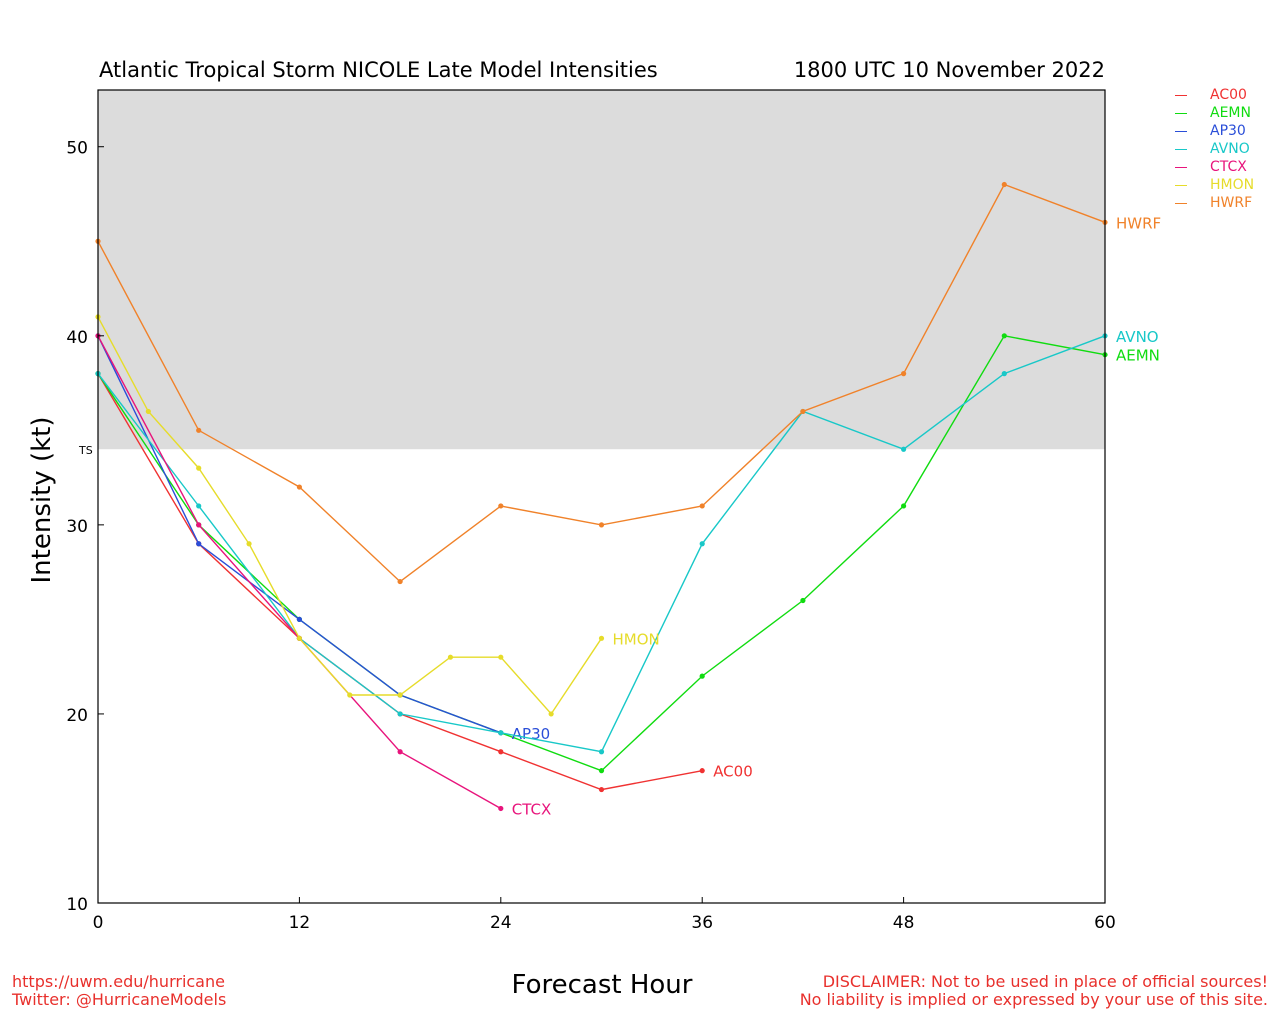  Describe the element at coordinates (636, 639) in the screenshot. I see `end-label-hmon: HMON` at that location.